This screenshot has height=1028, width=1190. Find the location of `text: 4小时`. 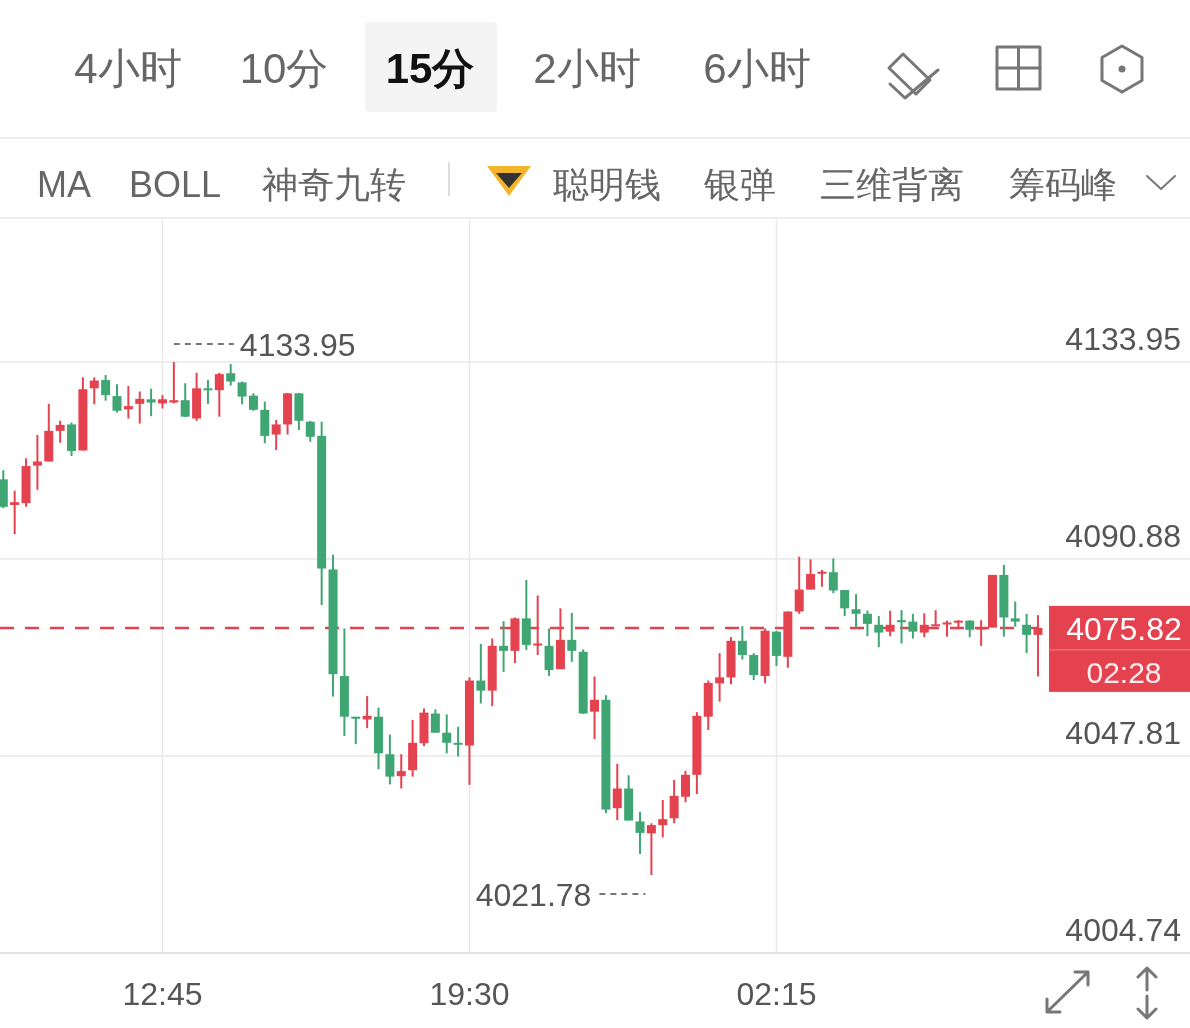

text: 4小时 is located at coordinates (128, 68).